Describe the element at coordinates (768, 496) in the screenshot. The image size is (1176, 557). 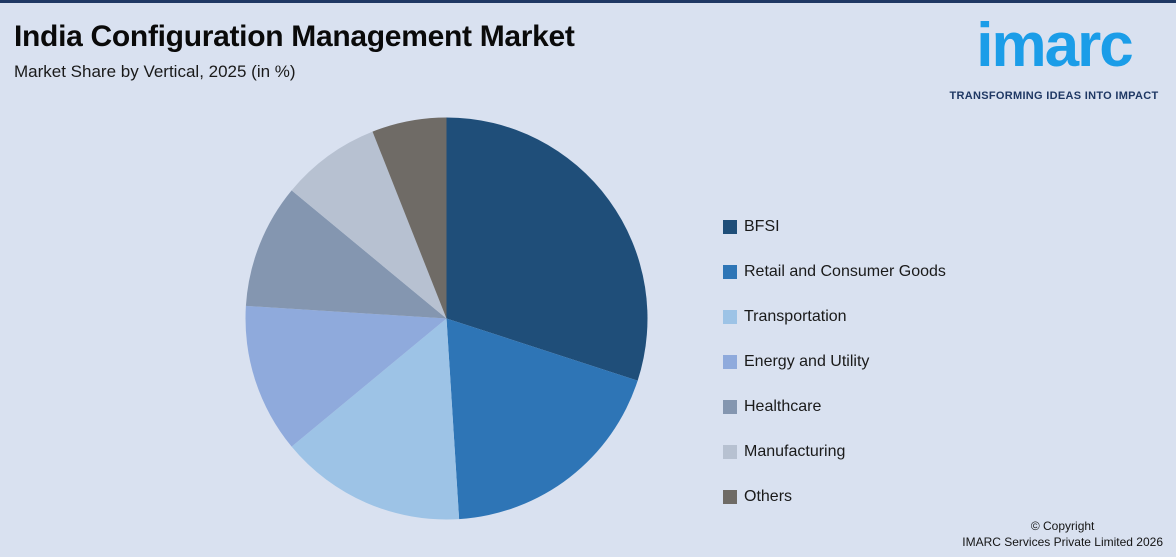
I see `legend-label: Others` at that location.